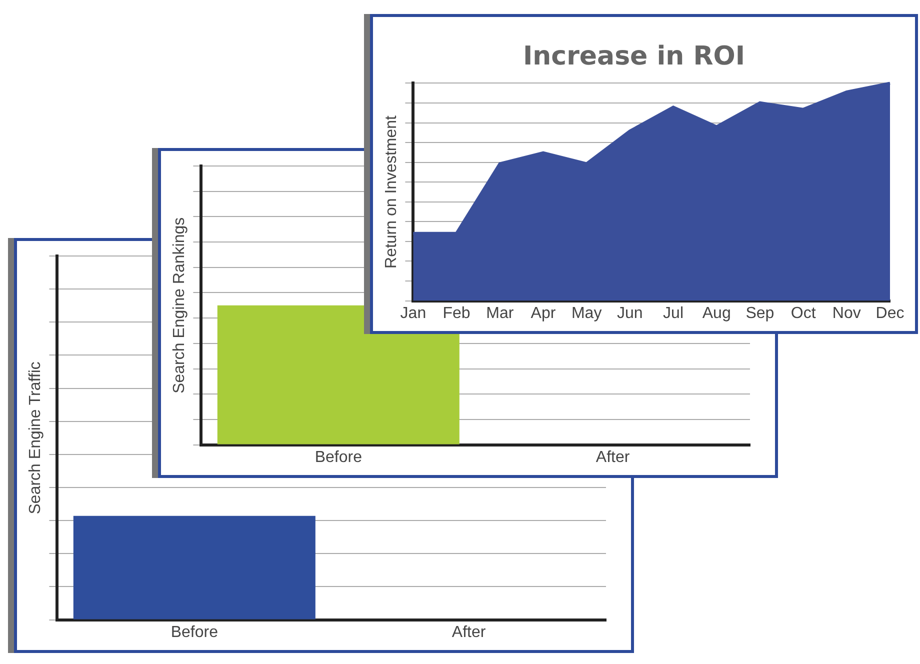  What do you see at coordinates (846, 313) in the screenshot?
I see `x-tick-label: Nov` at bounding box center [846, 313].